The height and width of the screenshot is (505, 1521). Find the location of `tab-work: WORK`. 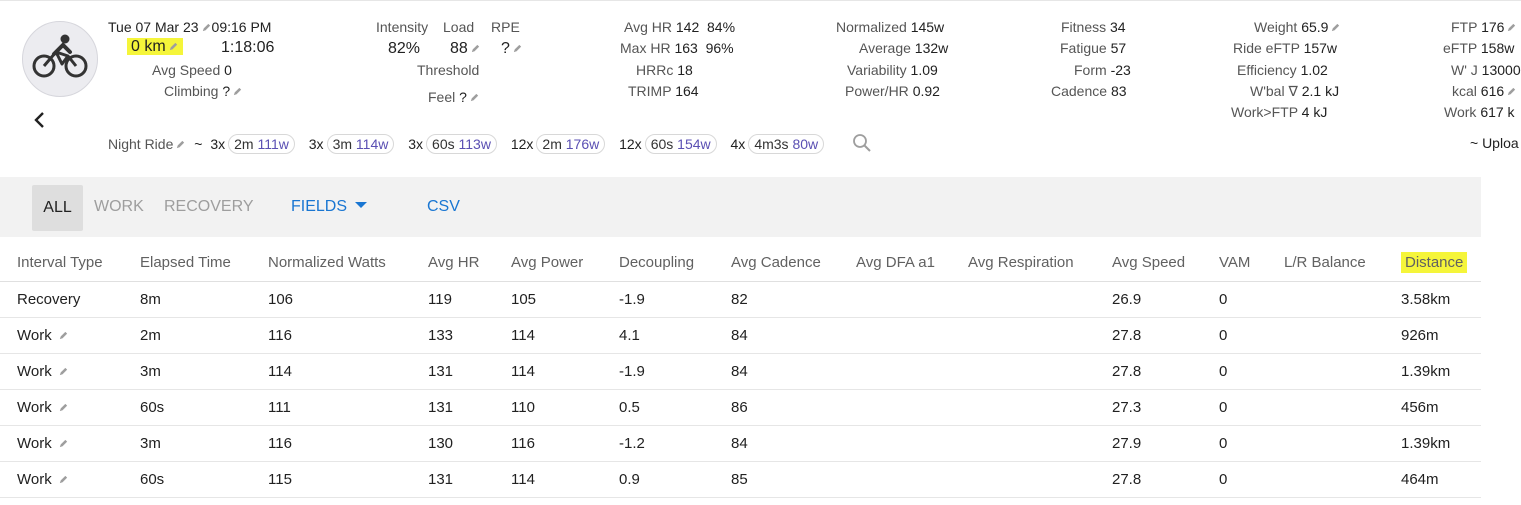

tab-work: WORK is located at coordinates (119, 206).